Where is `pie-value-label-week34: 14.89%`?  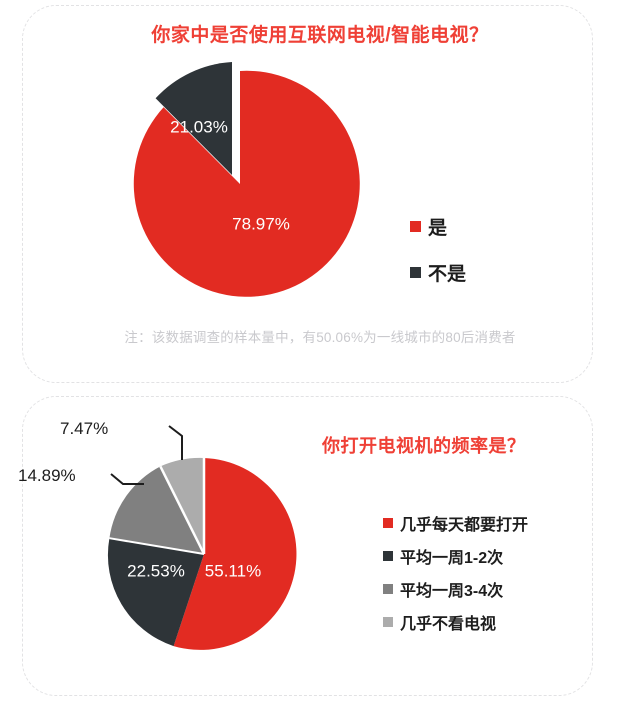
pie-value-label-week34: 14.89% is located at coordinates (47, 475).